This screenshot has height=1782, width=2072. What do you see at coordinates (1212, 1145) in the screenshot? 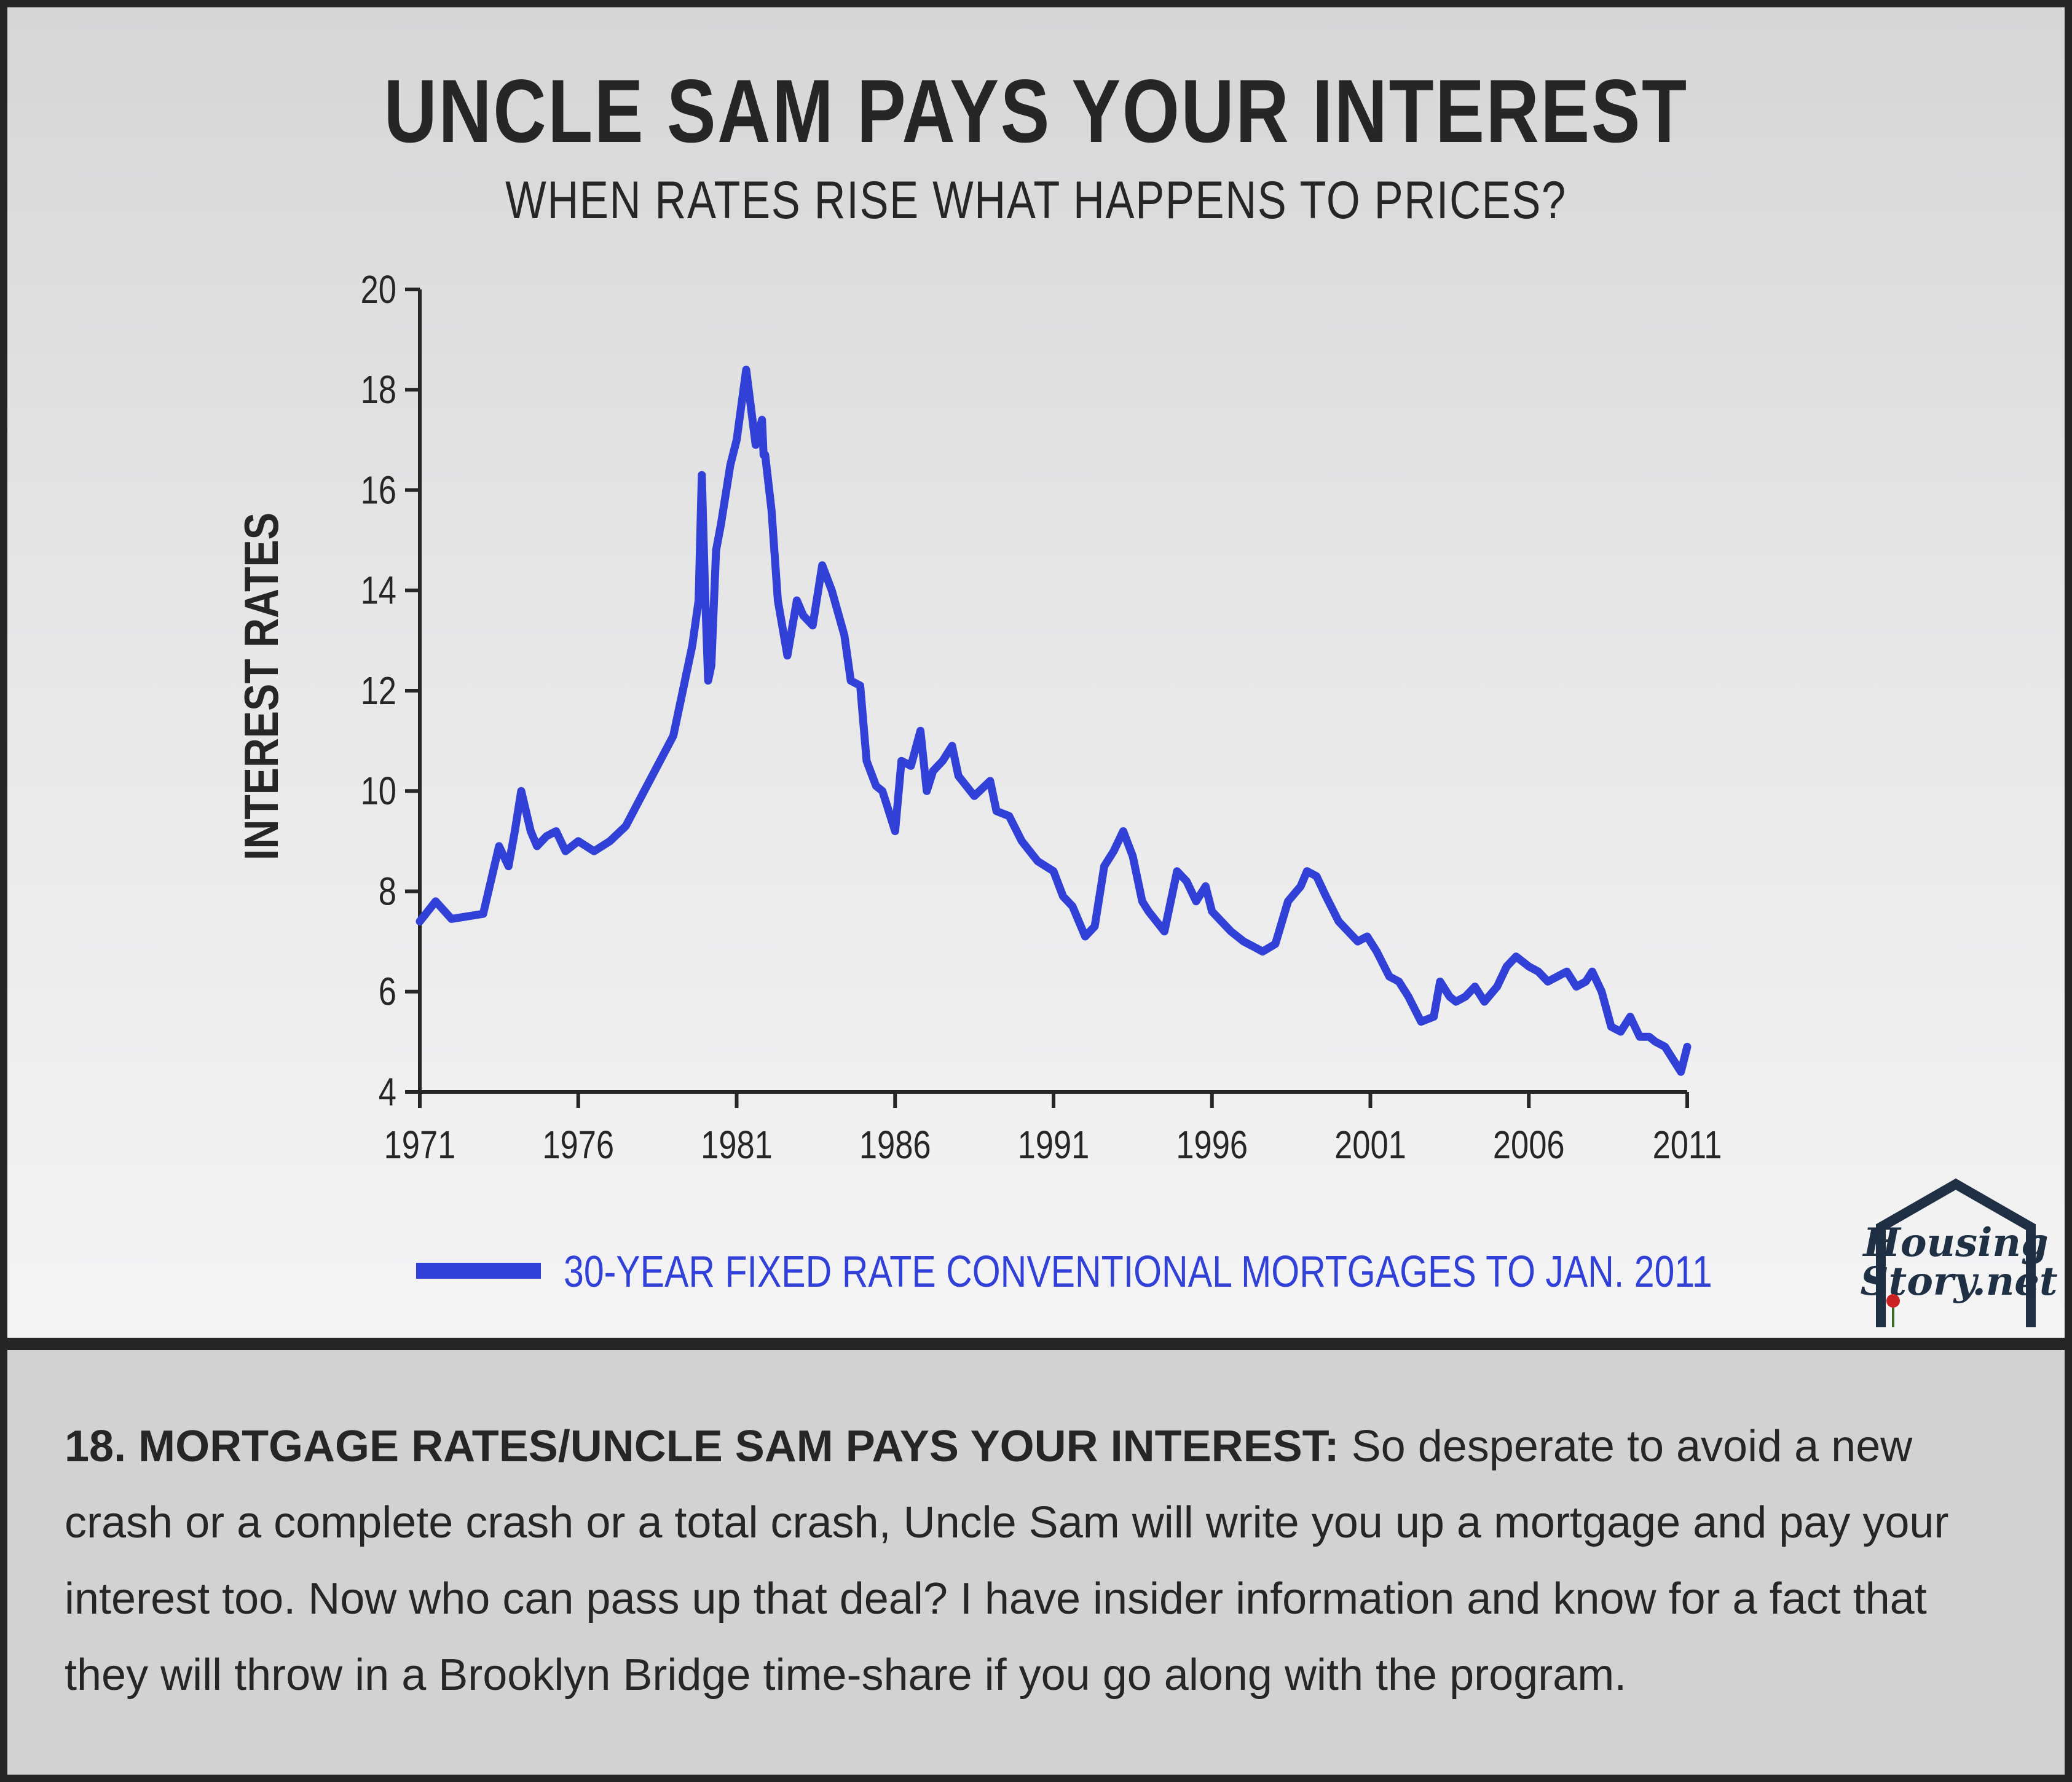
I see `x-tick-label: 1996` at bounding box center [1212, 1145].